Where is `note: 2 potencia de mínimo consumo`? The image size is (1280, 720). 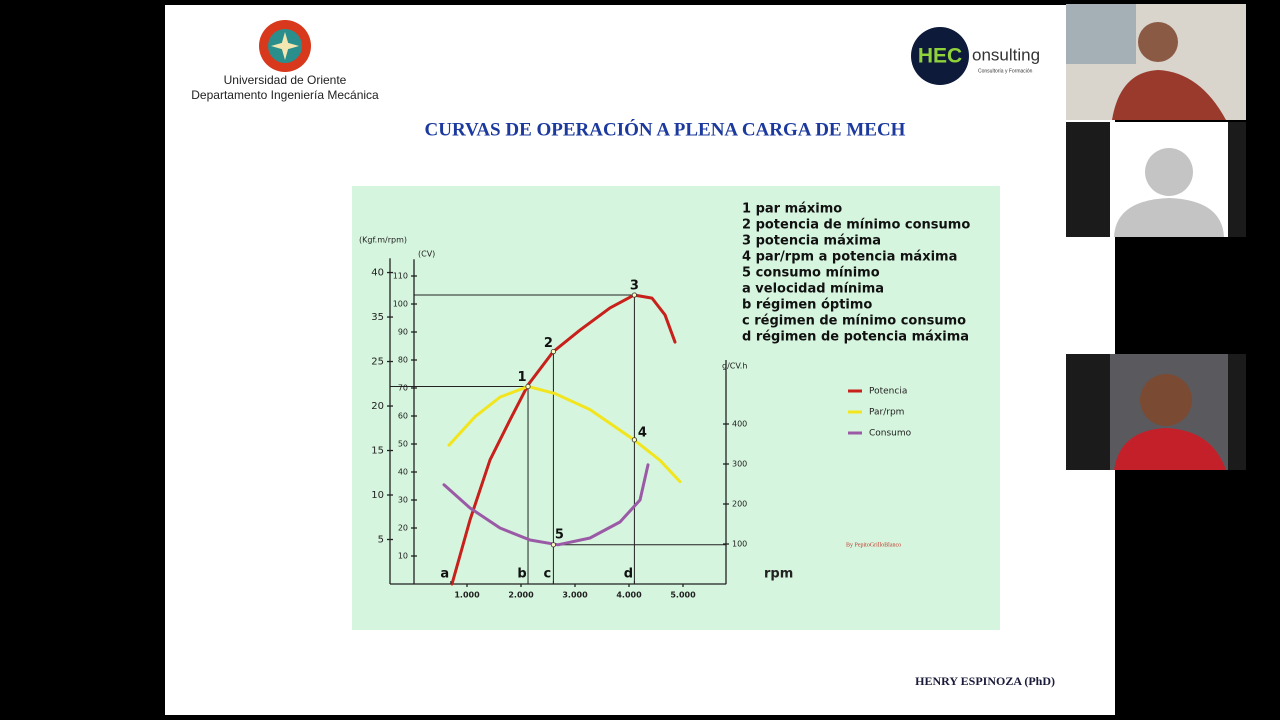 note: 2 potencia de mínimo consumo is located at coordinates (856, 225).